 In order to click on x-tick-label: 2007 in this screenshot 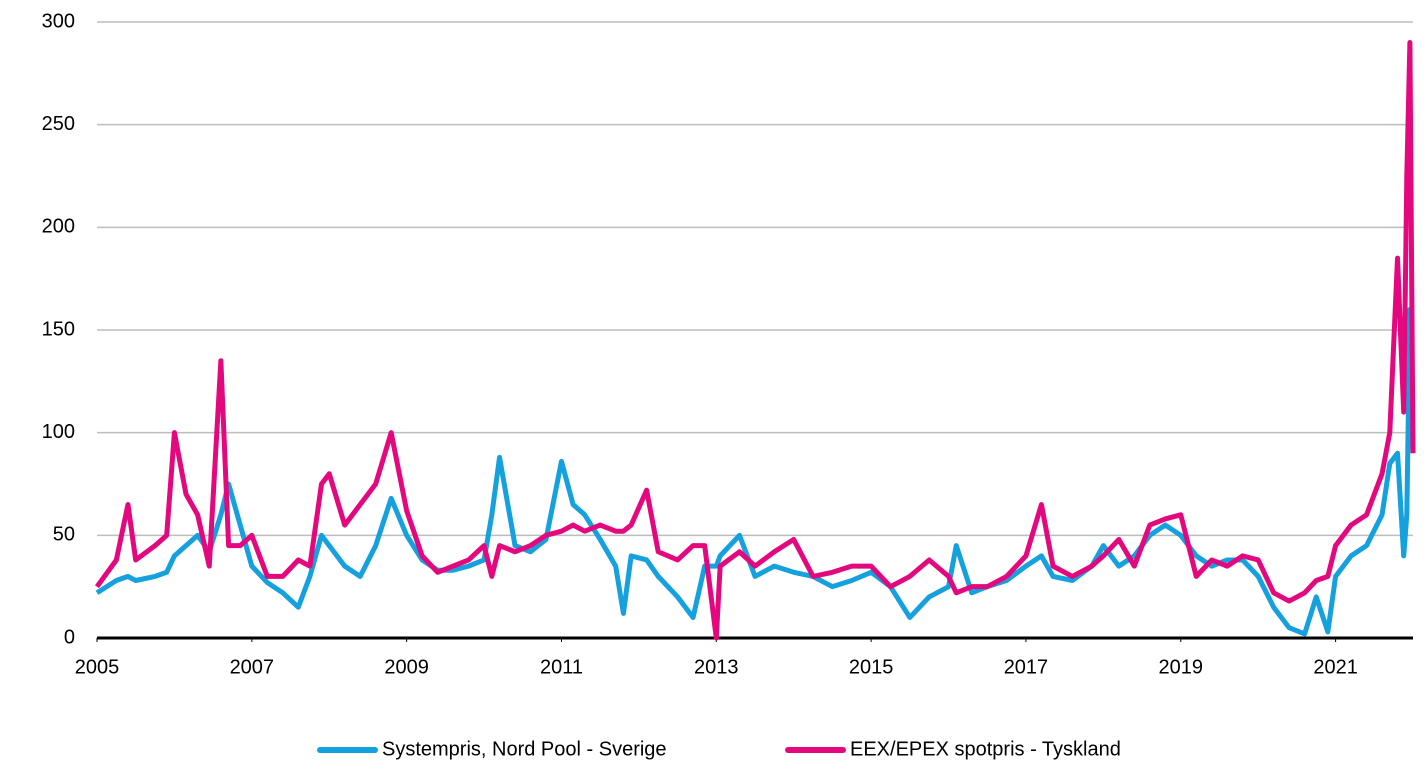, I will do `click(252, 667)`.